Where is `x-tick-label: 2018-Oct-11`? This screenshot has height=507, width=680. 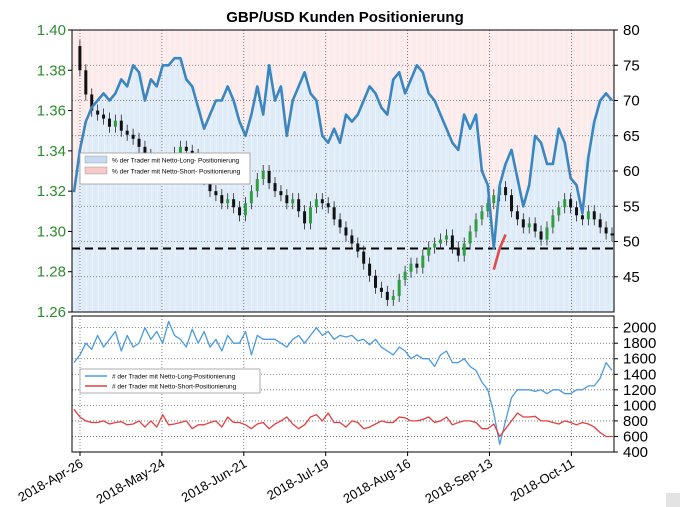 x-tick-label: 2018-Oct-11 is located at coordinates (542, 480).